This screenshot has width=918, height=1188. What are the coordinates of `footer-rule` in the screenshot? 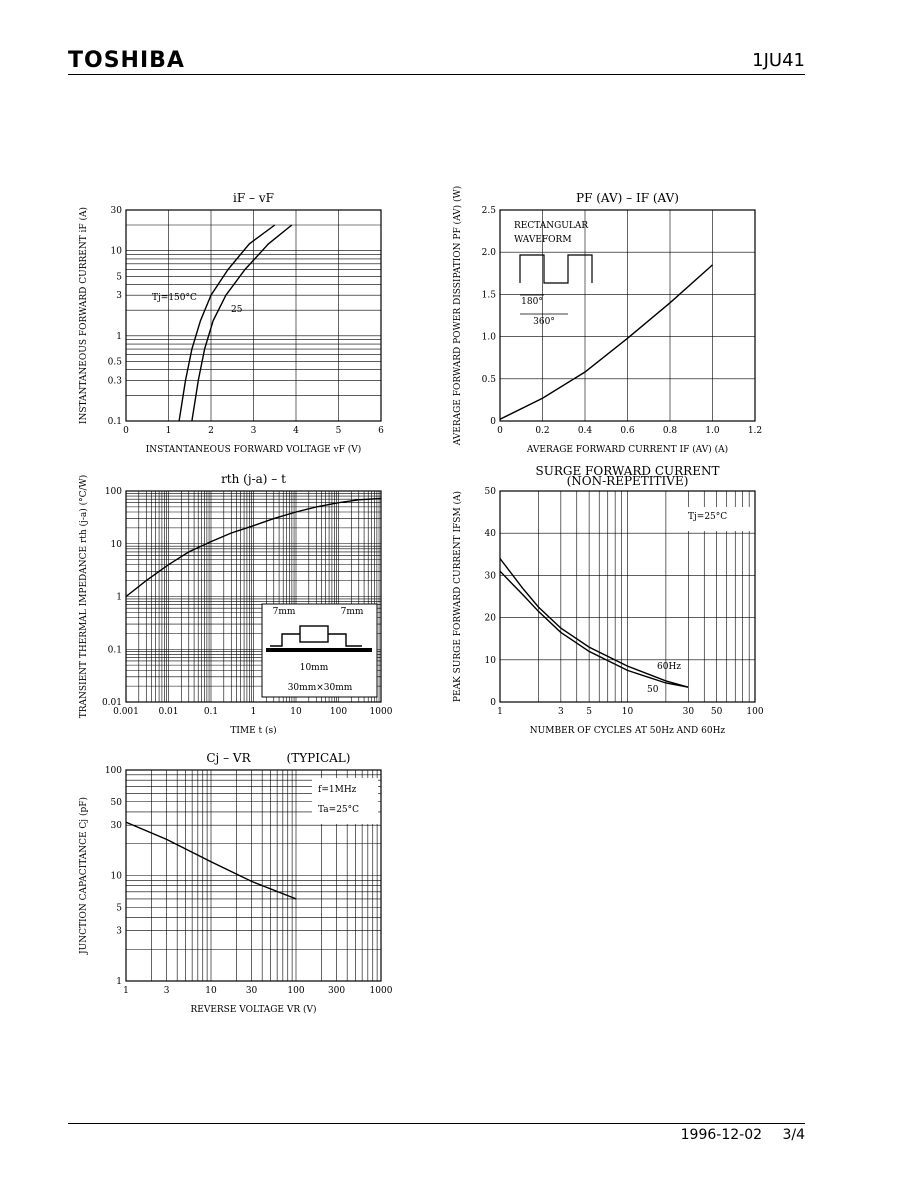 It's located at (436, 1123).